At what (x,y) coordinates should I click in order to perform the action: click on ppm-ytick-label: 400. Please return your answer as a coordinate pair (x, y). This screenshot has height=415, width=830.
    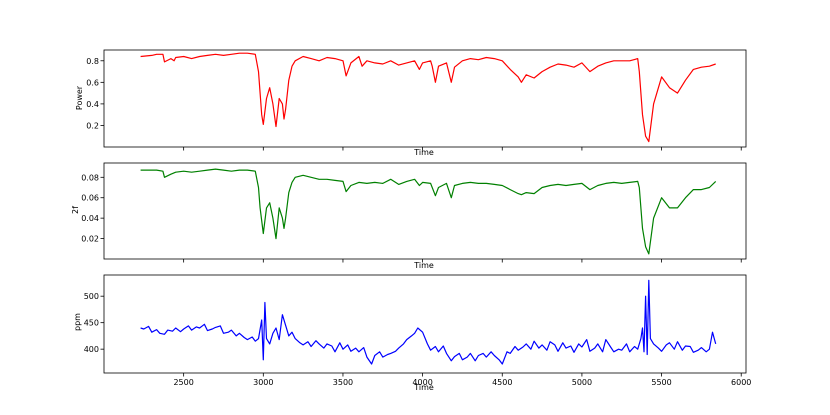
    Looking at the image, I should click on (91, 349).